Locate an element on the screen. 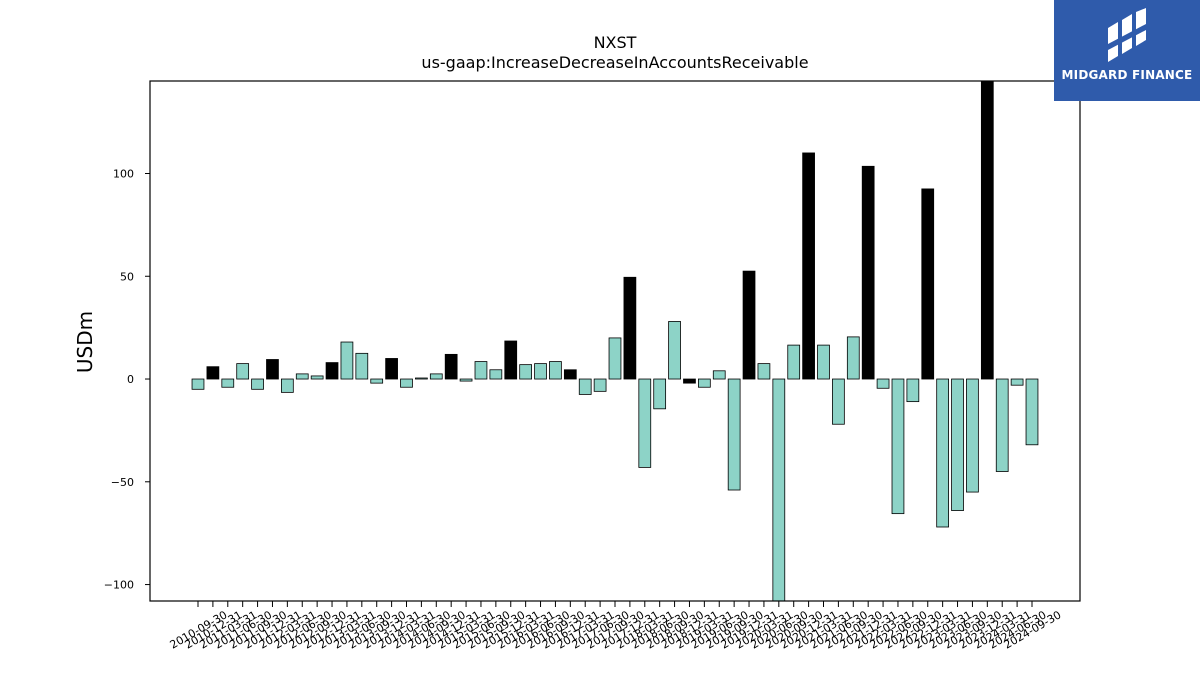  logo-text: MIDGARD FINANCE is located at coordinates (1127, 75).